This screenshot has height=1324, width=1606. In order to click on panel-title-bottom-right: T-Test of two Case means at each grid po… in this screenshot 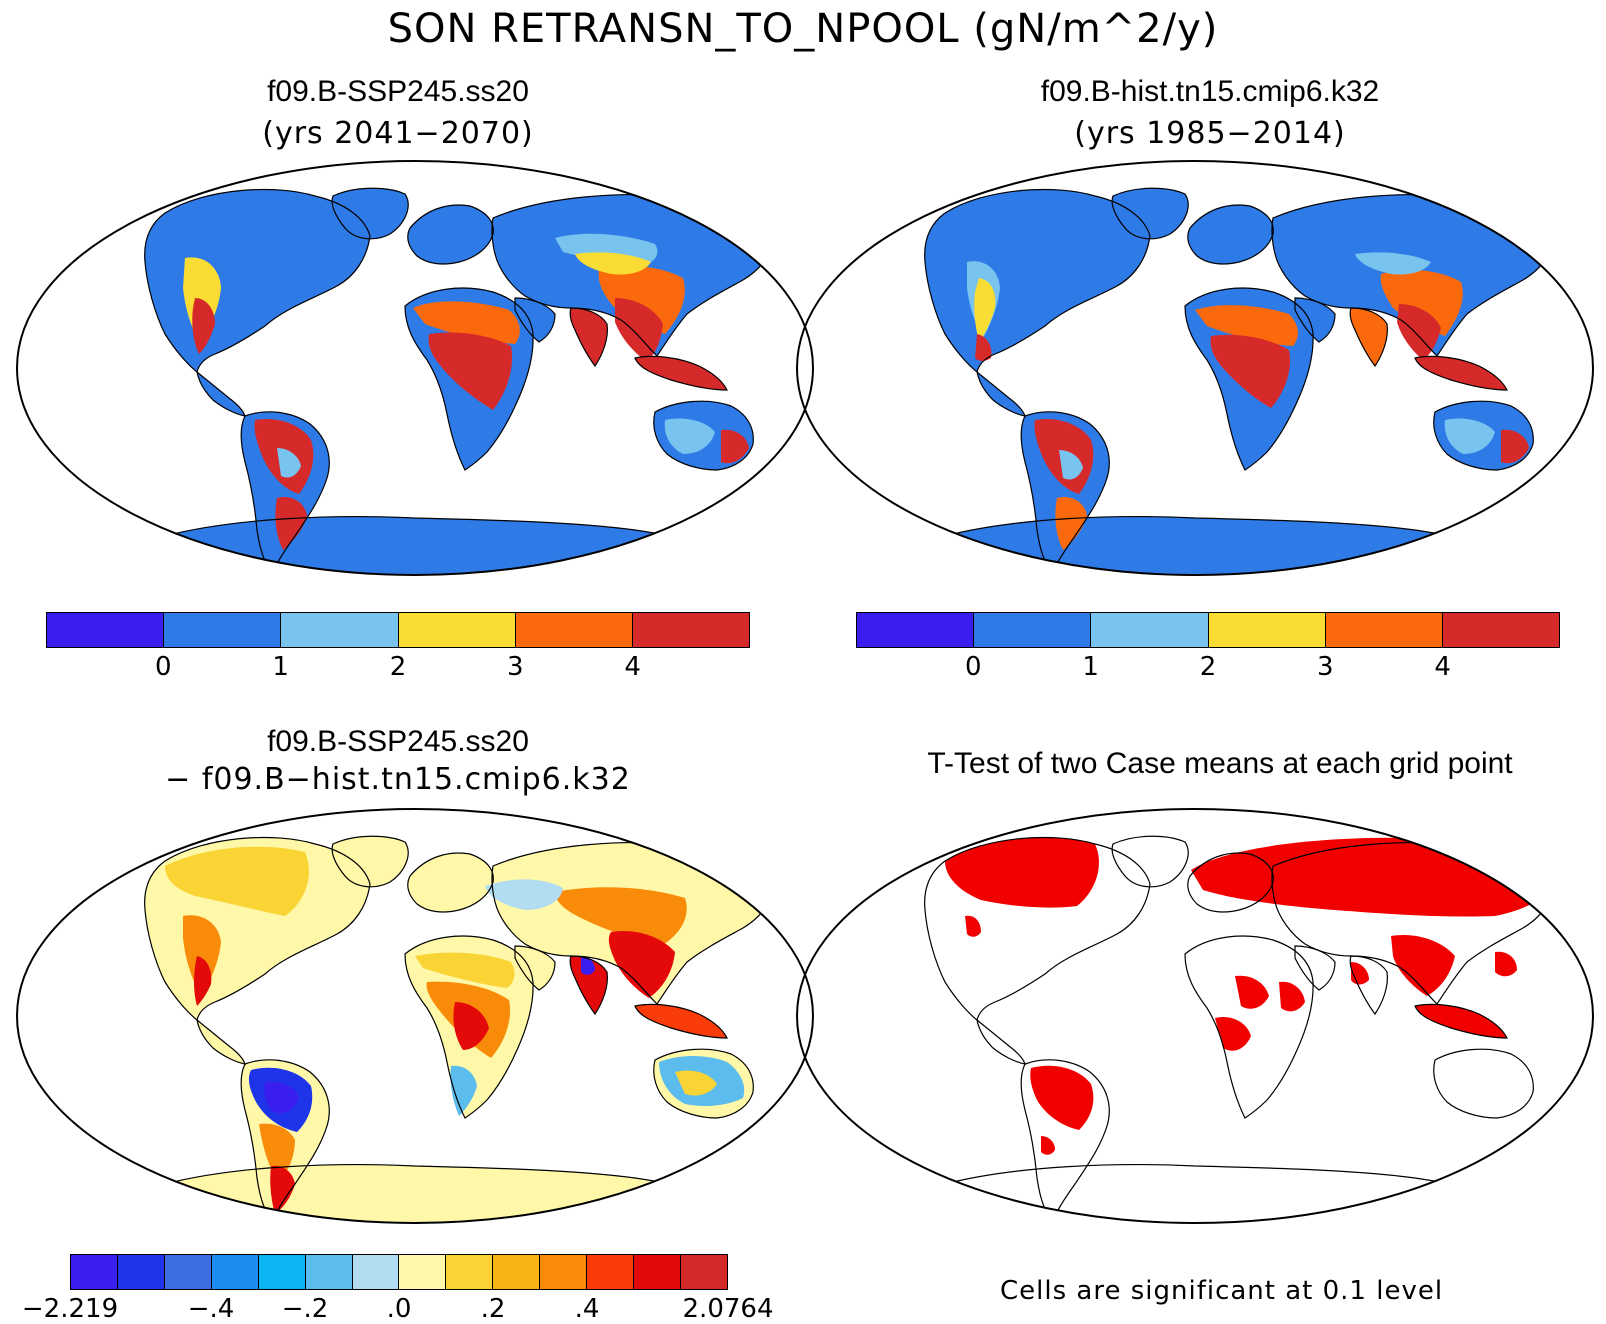, I will do `click(1220, 763)`.